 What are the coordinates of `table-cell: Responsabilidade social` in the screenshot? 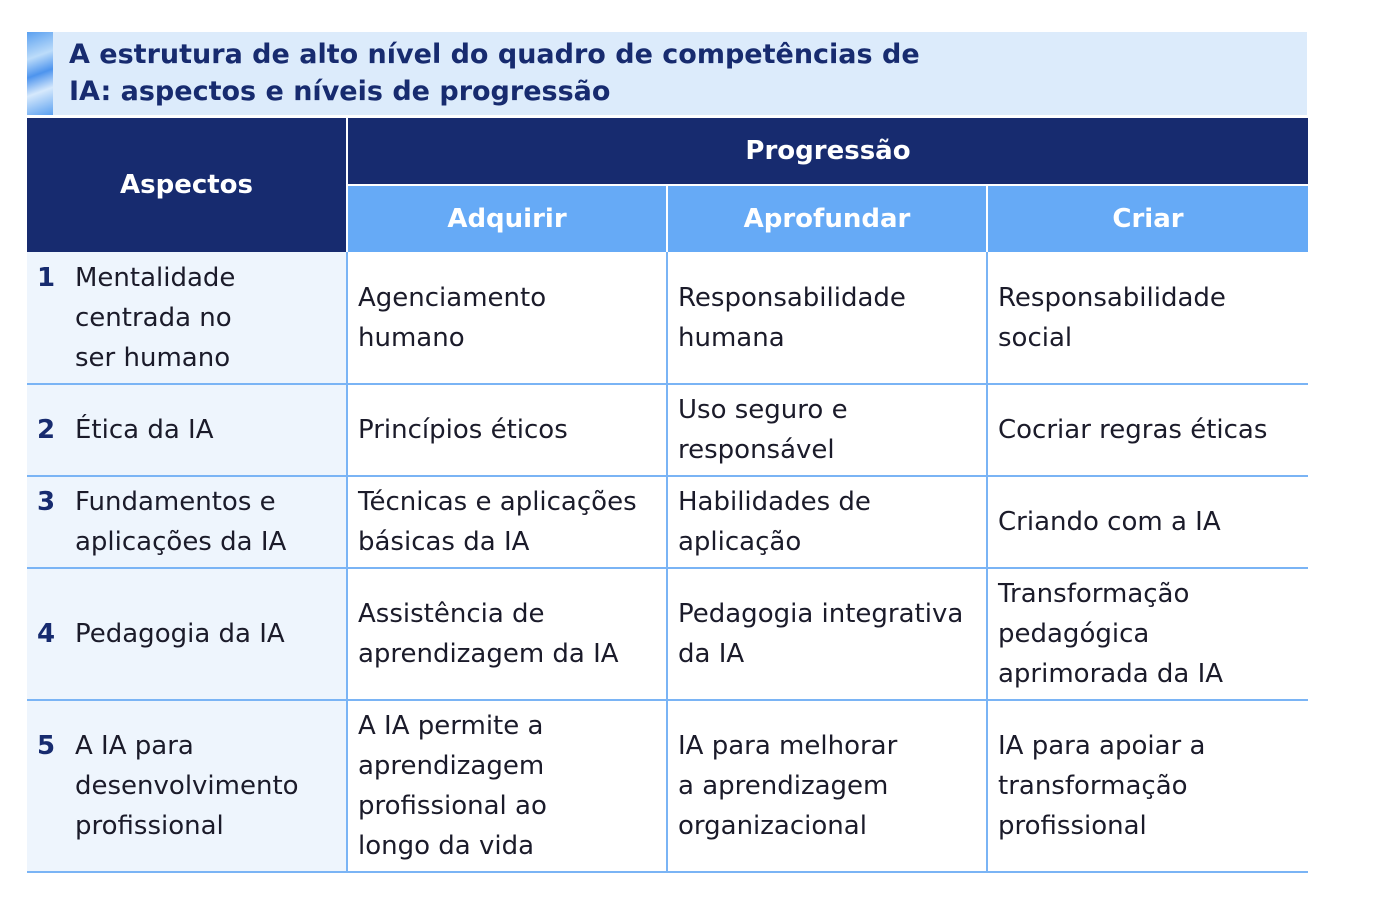 It's located at (1147, 318).